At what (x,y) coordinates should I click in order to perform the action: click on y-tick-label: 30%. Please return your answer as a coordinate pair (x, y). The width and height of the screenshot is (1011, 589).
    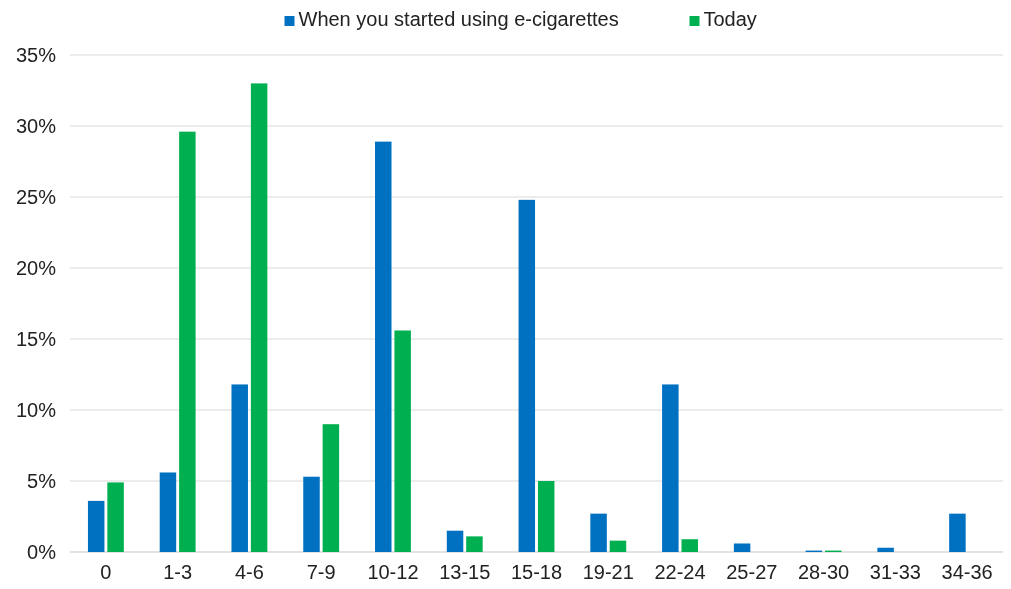
    Looking at the image, I should click on (36, 126).